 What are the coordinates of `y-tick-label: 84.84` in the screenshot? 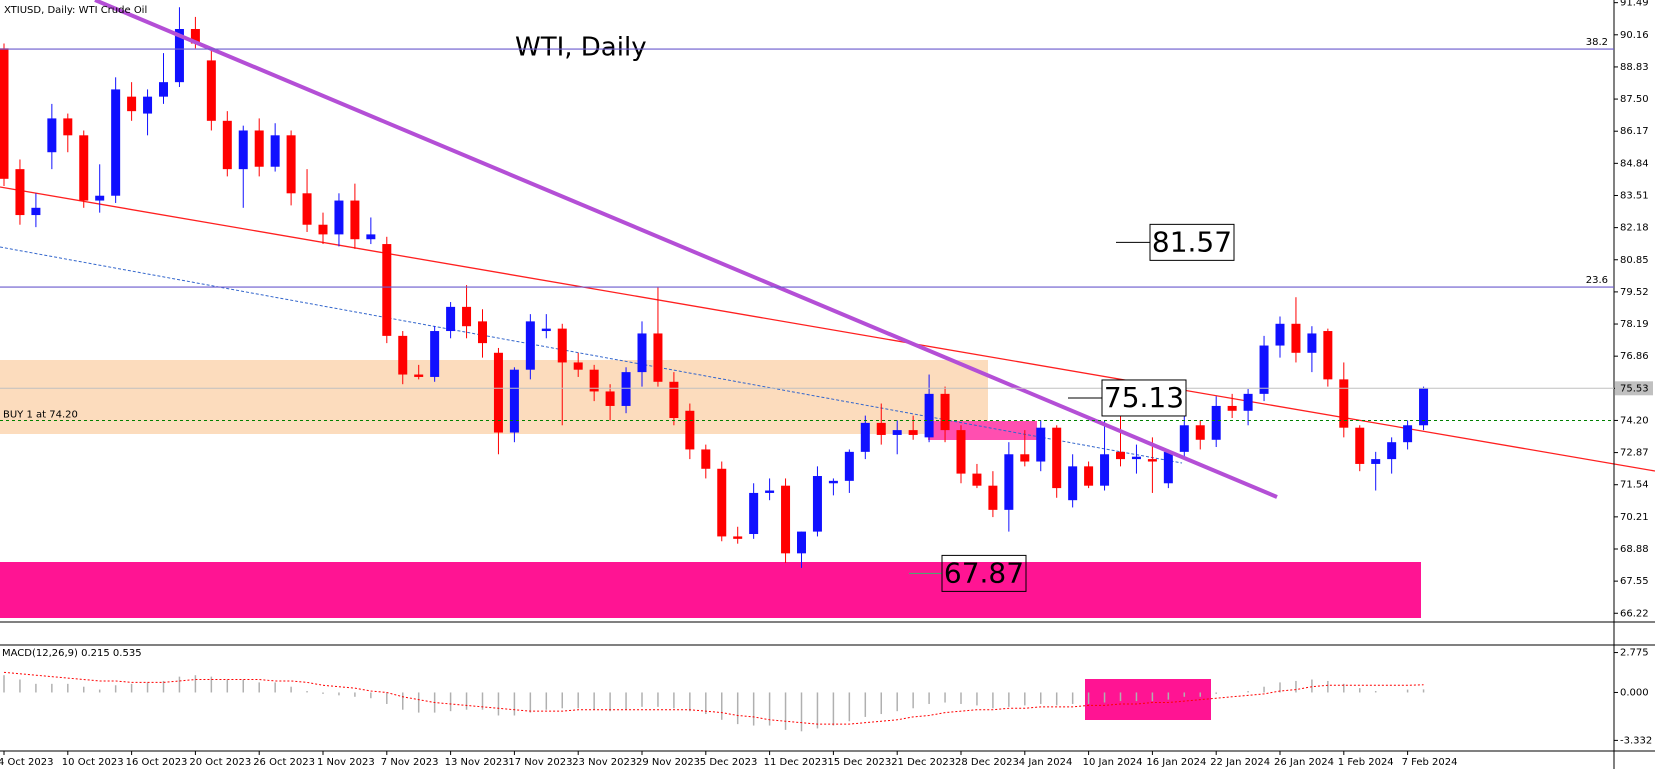 It's located at (1634, 163).